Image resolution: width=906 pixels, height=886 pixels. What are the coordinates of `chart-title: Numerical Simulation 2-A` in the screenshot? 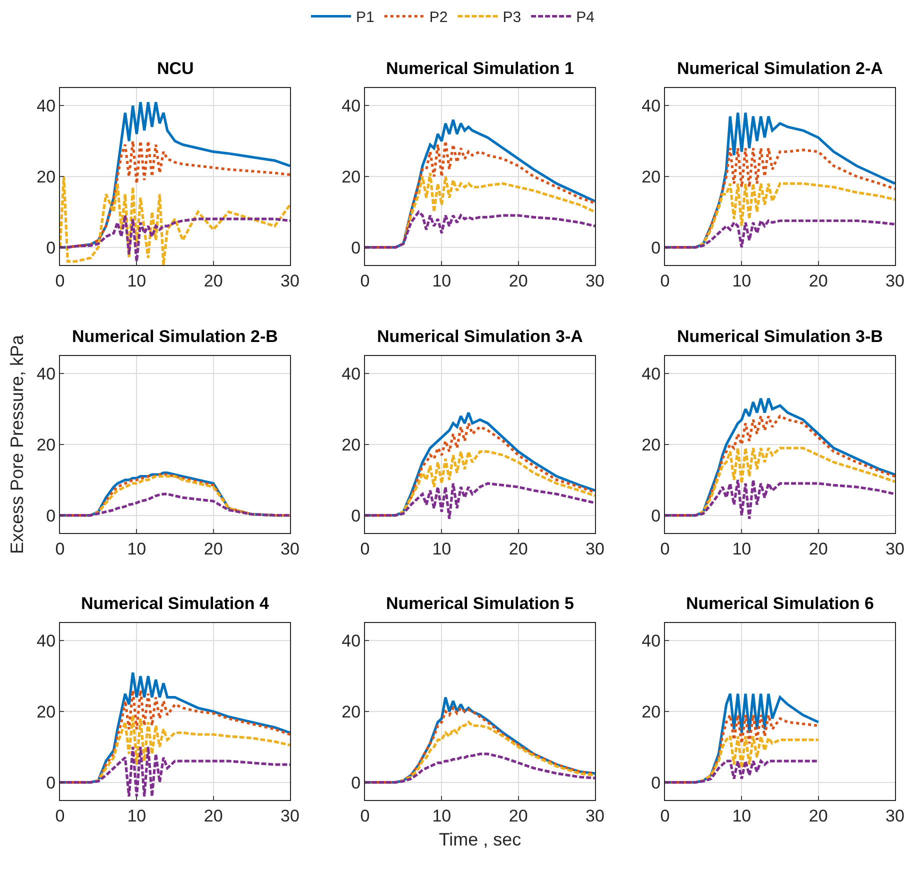 It's located at (780, 68).